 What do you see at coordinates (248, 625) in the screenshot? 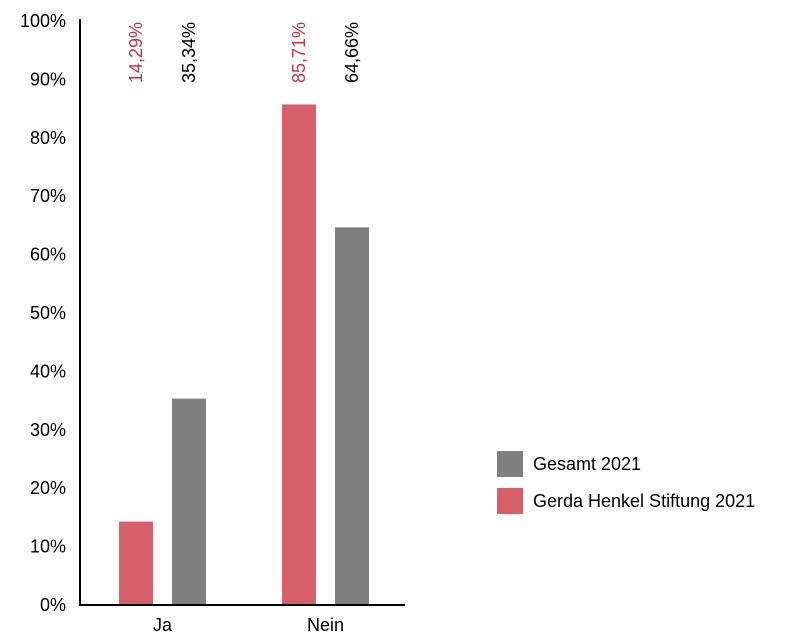
I see `x-axis-labels: Ja Nein` at bounding box center [248, 625].